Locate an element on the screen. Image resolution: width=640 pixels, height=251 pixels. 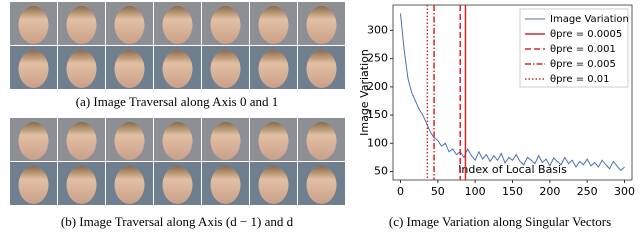
x-tick-label: 250 is located at coordinates (587, 191).